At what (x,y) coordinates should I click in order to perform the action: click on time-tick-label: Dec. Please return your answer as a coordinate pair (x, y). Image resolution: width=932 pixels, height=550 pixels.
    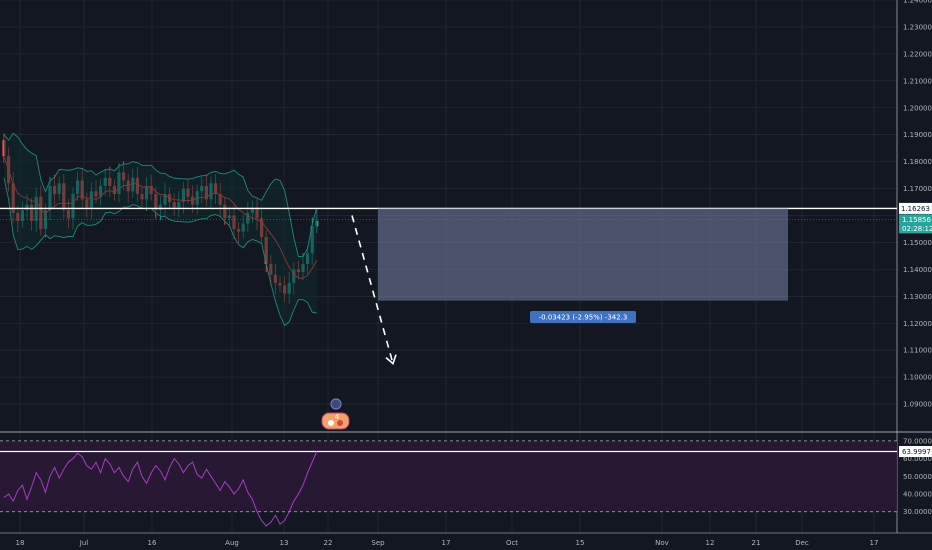
    Looking at the image, I should click on (802, 543).